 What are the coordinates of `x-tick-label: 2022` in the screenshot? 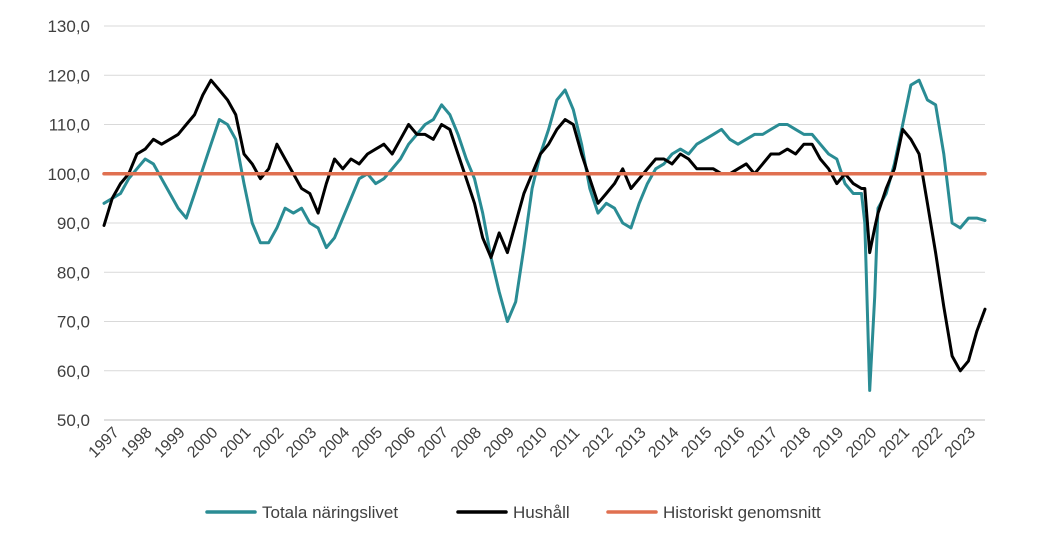 It's located at (927, 442).